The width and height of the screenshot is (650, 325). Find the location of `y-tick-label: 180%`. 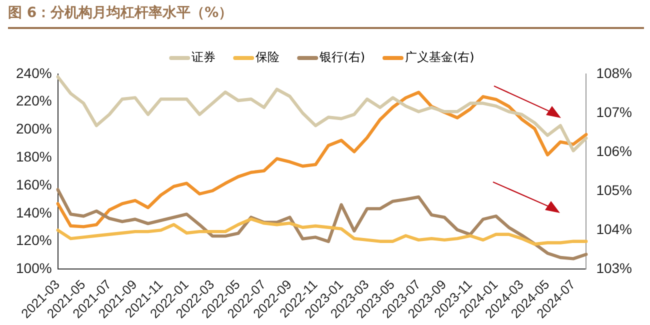

y-tick-label: 180% is located at coordinates (34, 156).